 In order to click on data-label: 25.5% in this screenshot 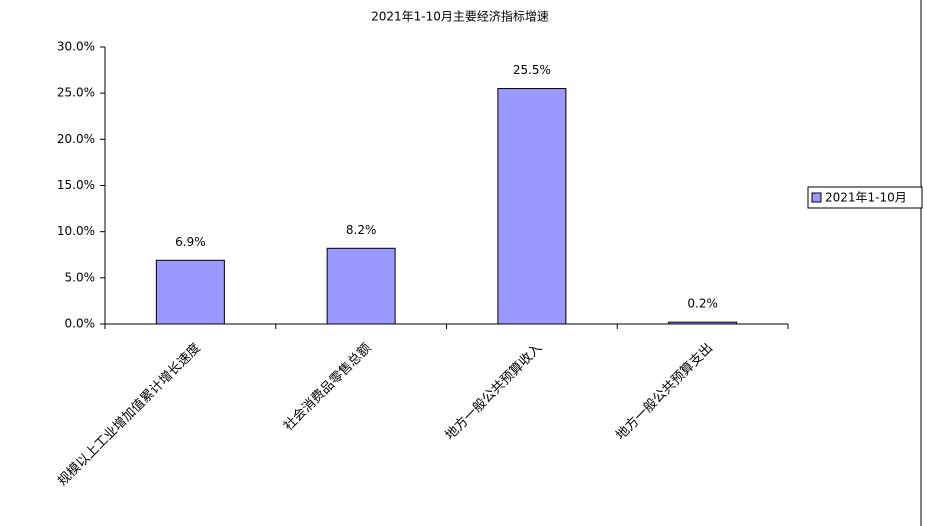, I will do `click(532, 70)`.